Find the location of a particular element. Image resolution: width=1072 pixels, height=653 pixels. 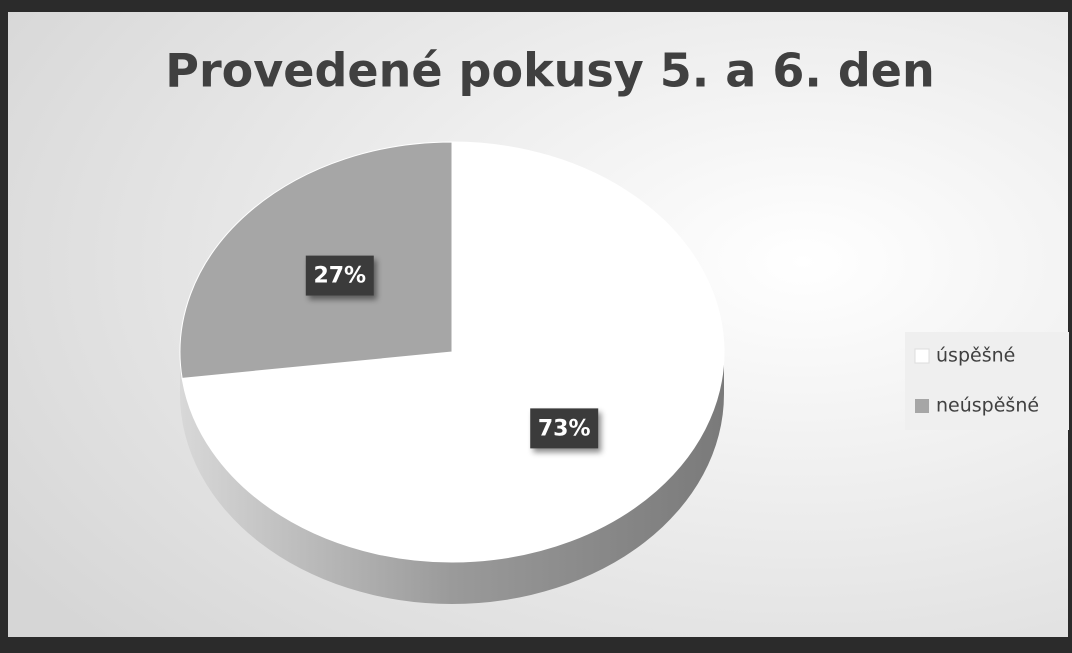

data-label: 27% is located at coordinates (339, 276).